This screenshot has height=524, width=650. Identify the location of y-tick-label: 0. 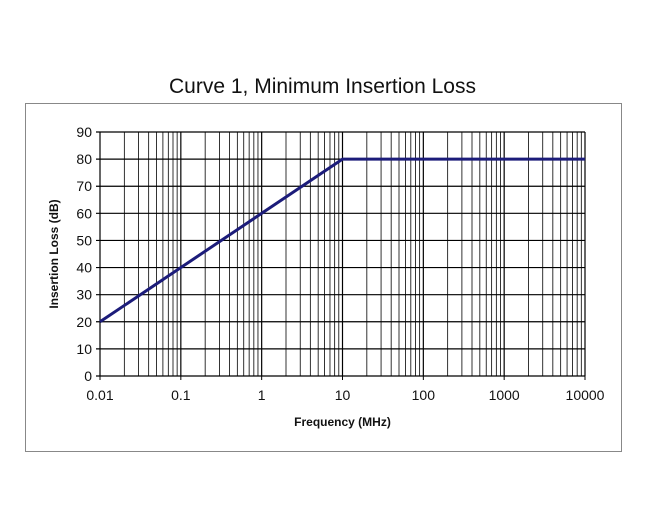
(88, 376).